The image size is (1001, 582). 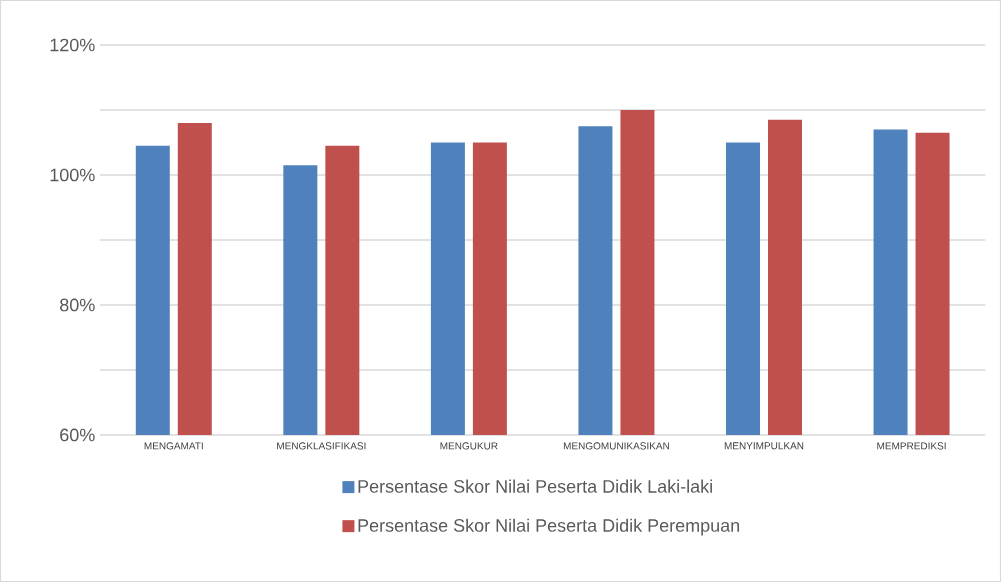 I want to click on x-tick-label: MENGUKUR, so click(x=469, y=446).